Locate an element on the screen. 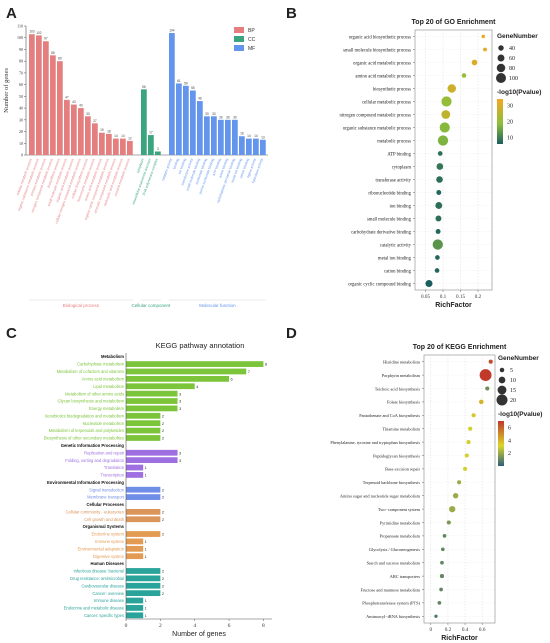  a-y-tick-label: 0 is located at coordinates (22, 155).